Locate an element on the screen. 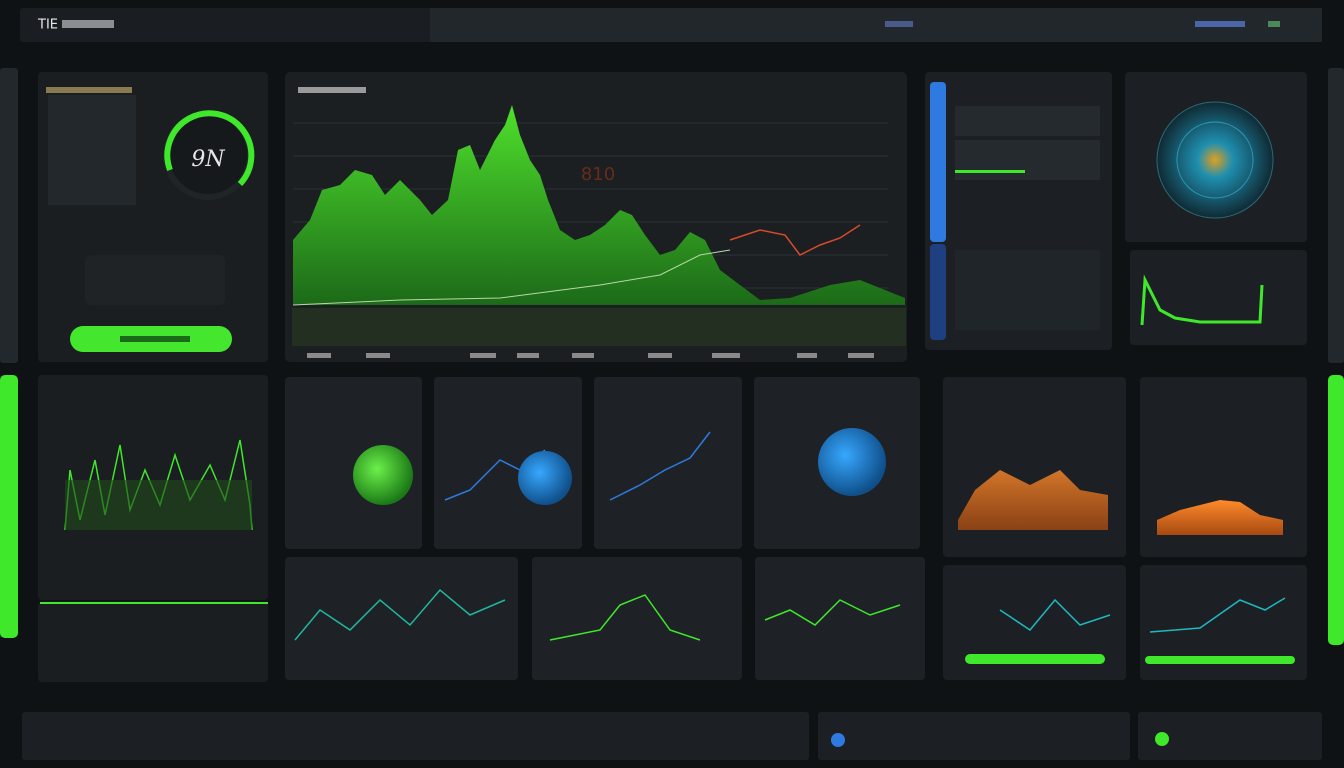  mini-card is located at coordinates (155, 280).